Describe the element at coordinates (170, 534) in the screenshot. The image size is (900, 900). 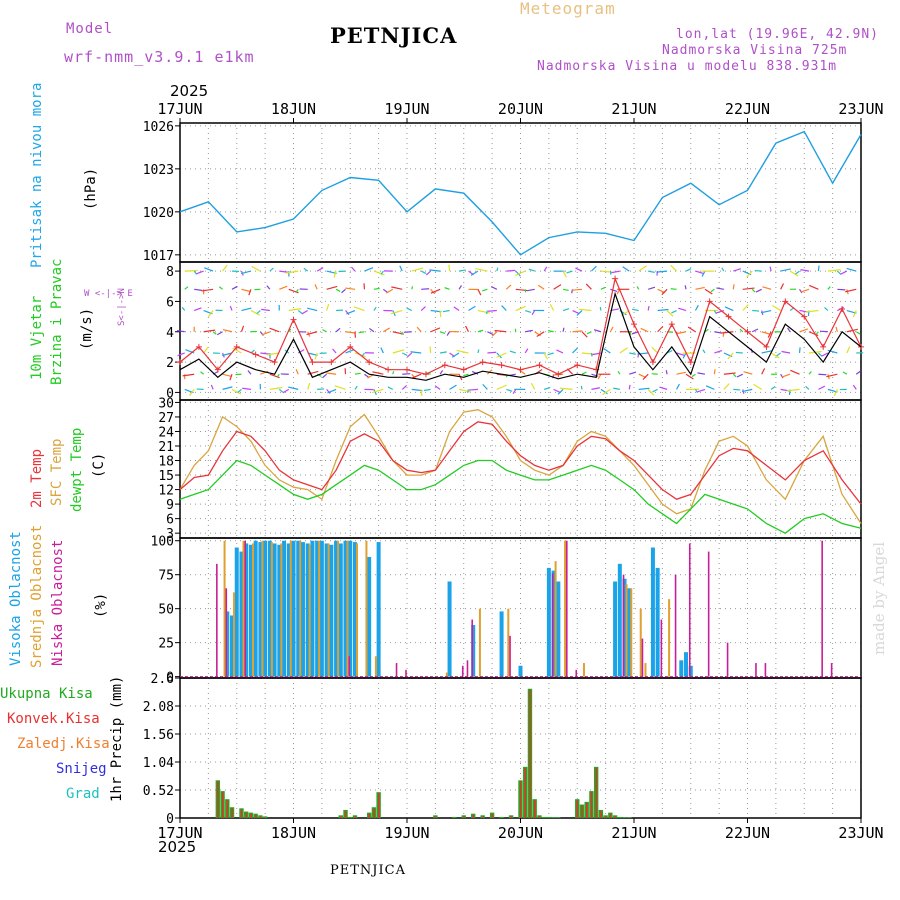
I see `temp-ytick-label: 3` at that location.